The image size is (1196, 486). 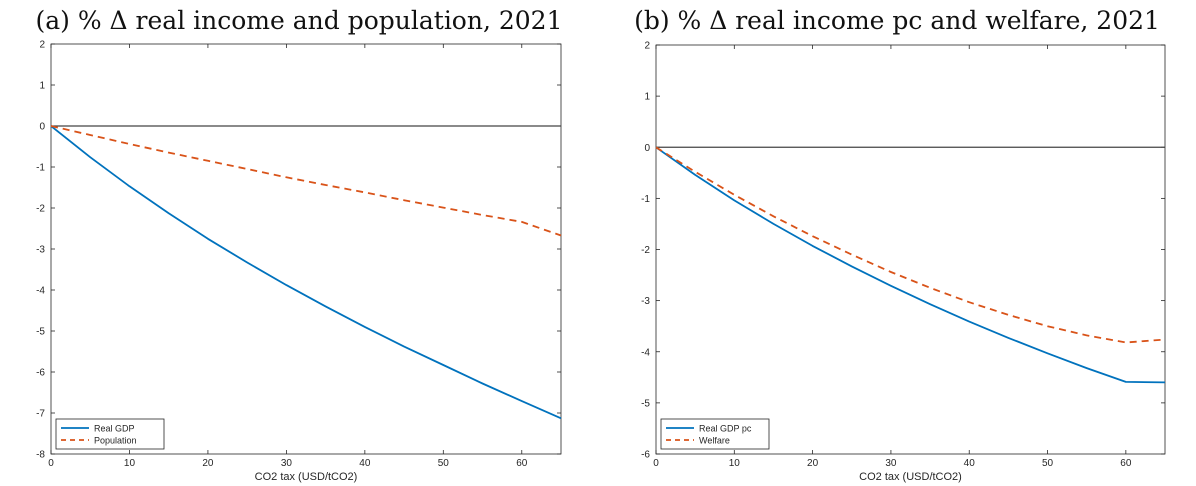 What do you see at coordinates (114, 429) in the screenshot?
I see `legend-label: Real GDP` at bounding box center [114, 429].